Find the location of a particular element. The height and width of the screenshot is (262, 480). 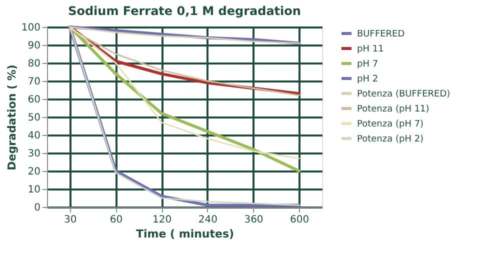

x-tick-label: 600 is located at coordinates (300, 220).